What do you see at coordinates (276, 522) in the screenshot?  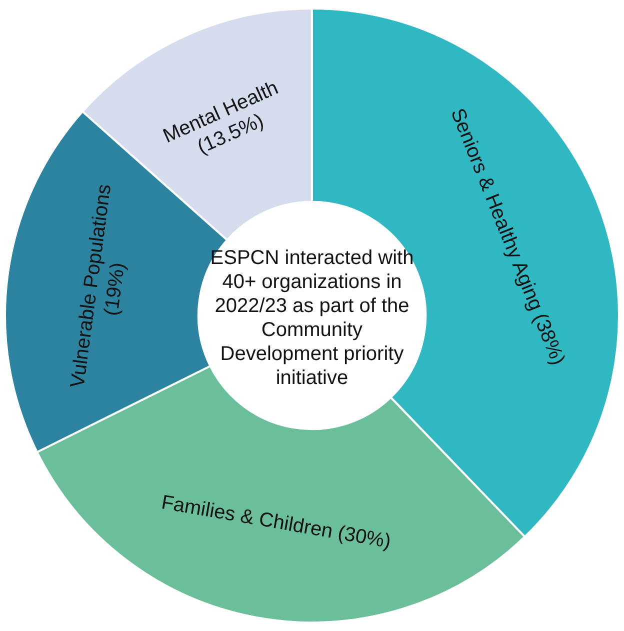 I see `slice-label: Families & Children (30%)` at bounding box center [276, 522].